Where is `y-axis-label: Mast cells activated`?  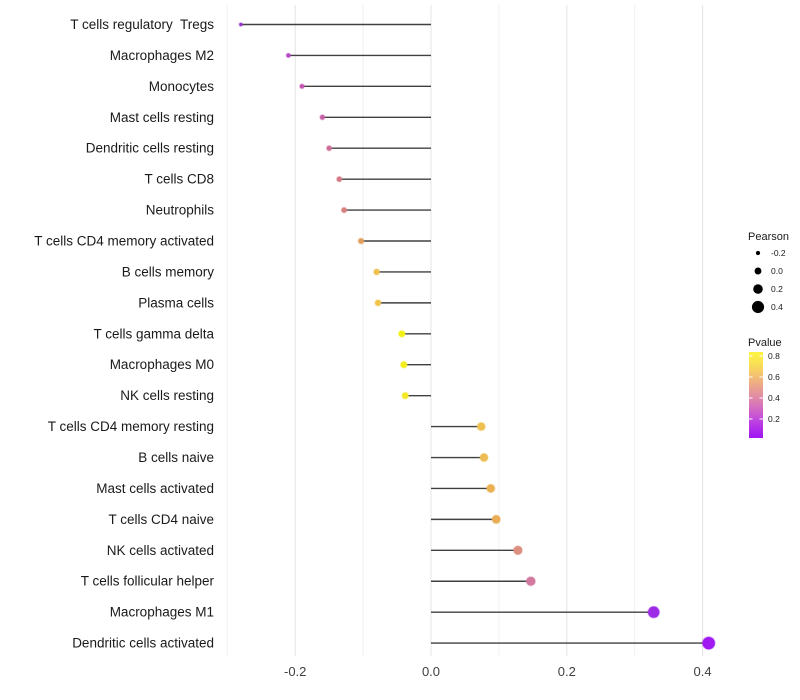
y-axis-label: Mast cells activated is located at coordinates (155, 488).